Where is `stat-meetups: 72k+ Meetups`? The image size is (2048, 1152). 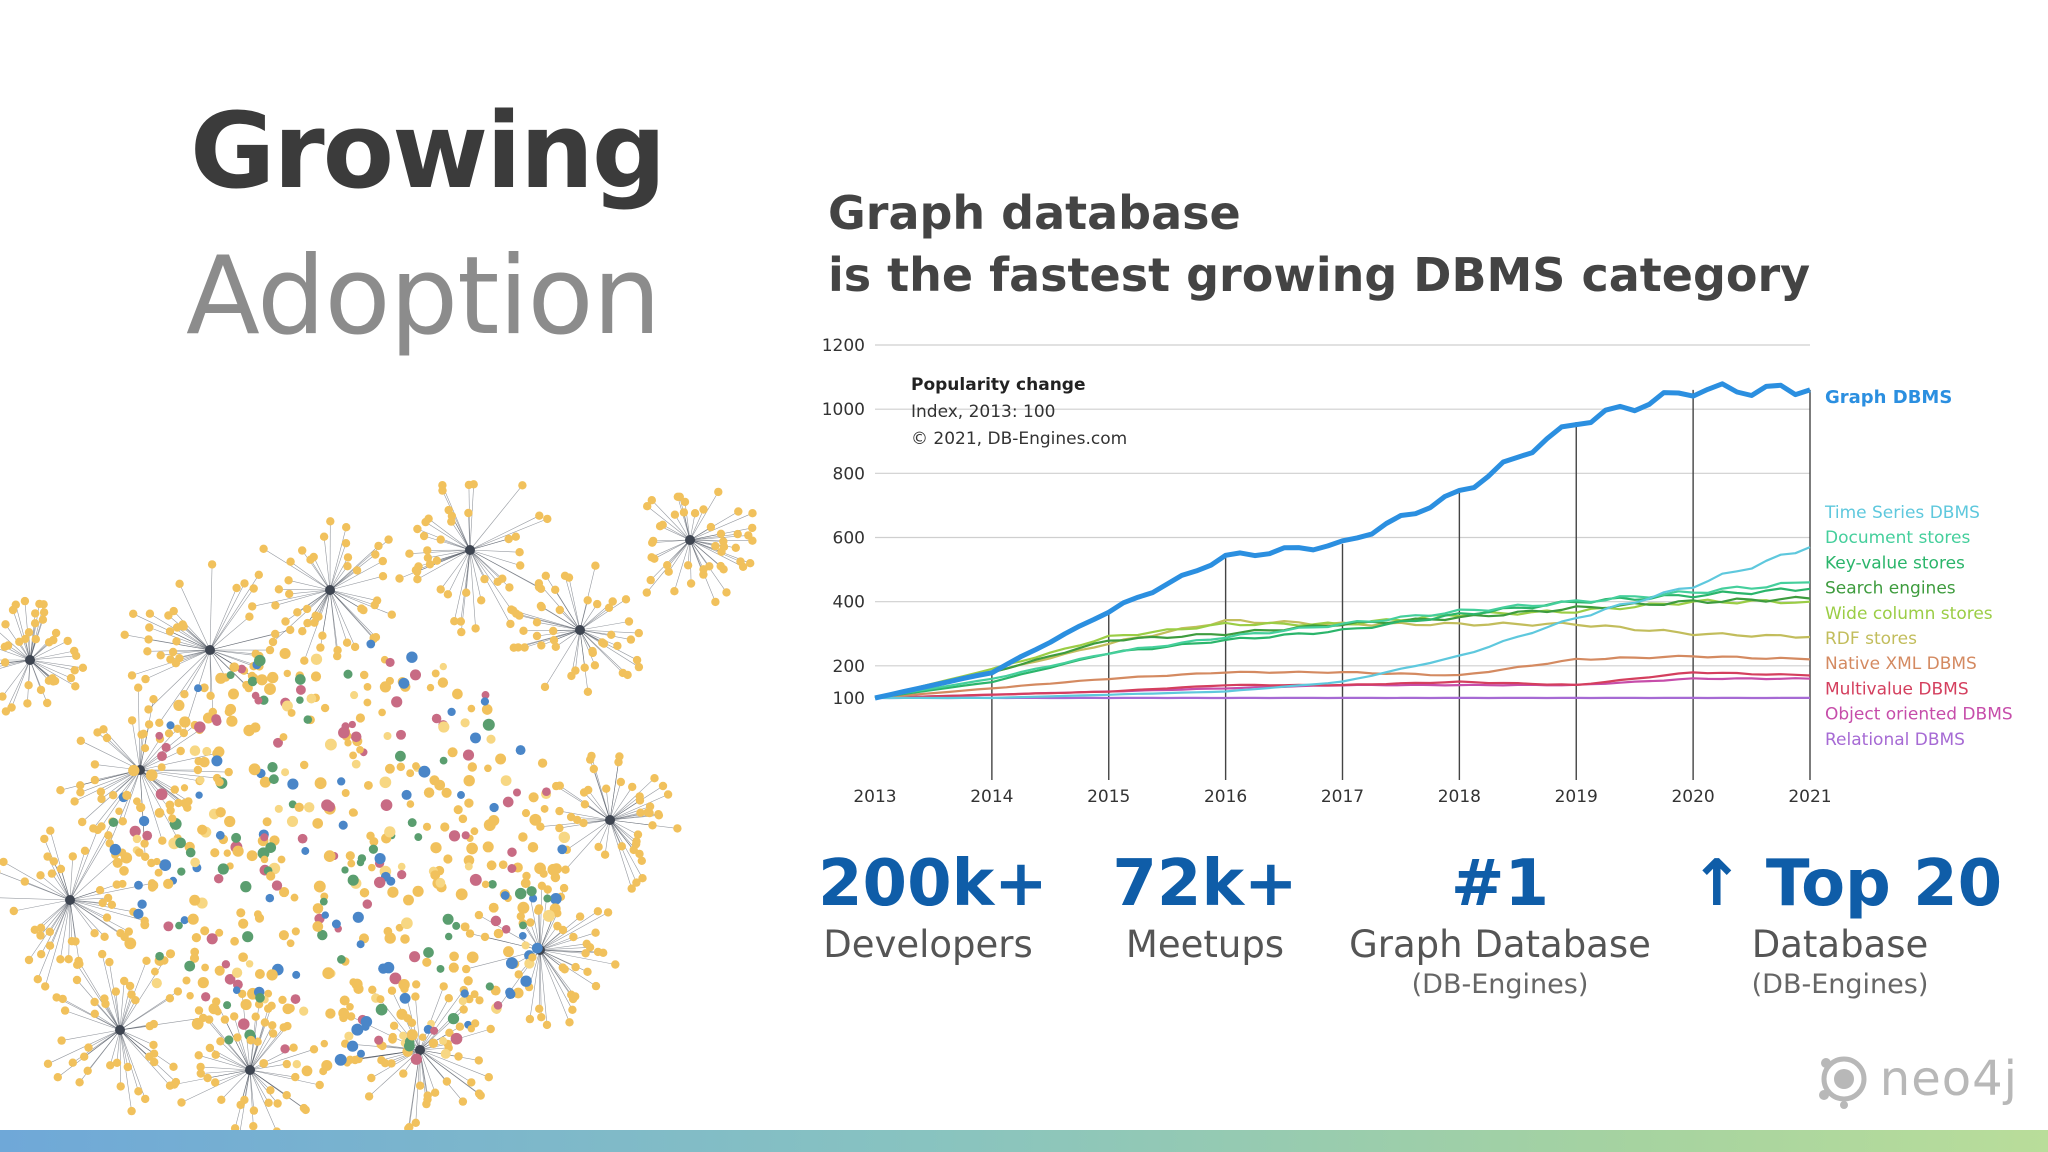
stat-meetups: 72k+ Meetups is located at coordinates (1205, 907).